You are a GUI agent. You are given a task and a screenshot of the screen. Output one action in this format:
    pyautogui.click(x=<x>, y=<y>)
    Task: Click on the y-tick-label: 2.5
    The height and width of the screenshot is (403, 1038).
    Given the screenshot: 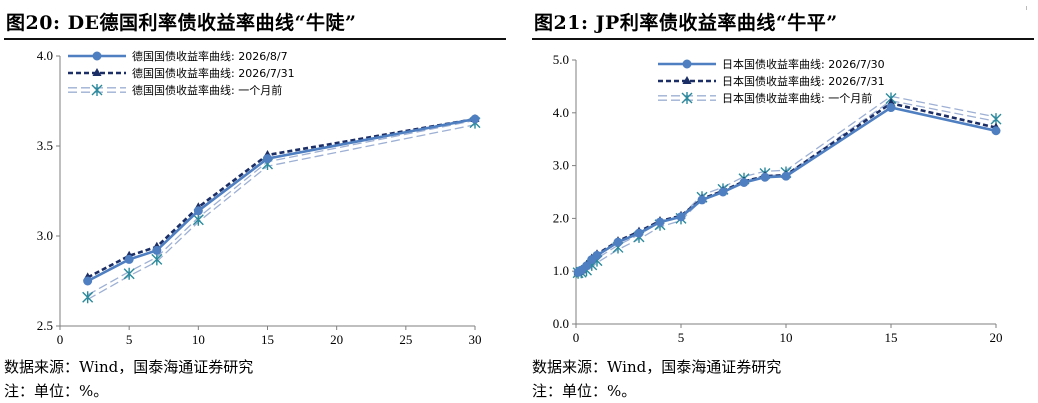 What is the action you would take?
    pyautogui.click(x=45, y=325)
    